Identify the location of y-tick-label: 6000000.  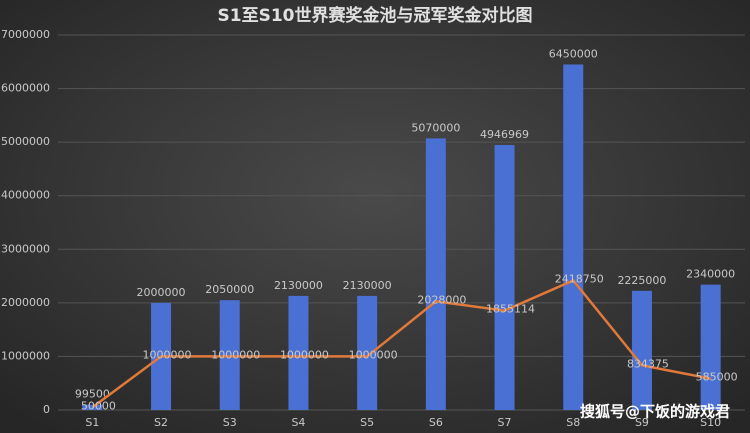
(25, 88).